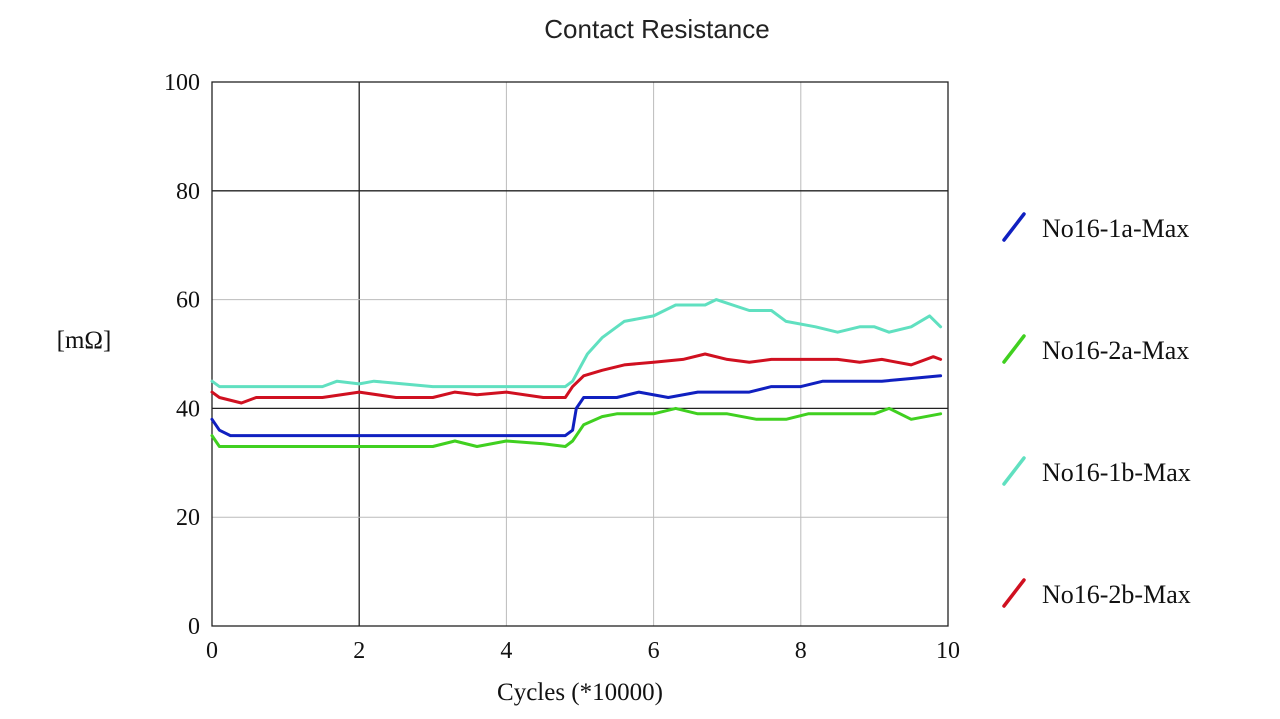 The width and height of the screenshot is (1280, 719). I want to click on x-tick-label: 8, so click(801, 651).